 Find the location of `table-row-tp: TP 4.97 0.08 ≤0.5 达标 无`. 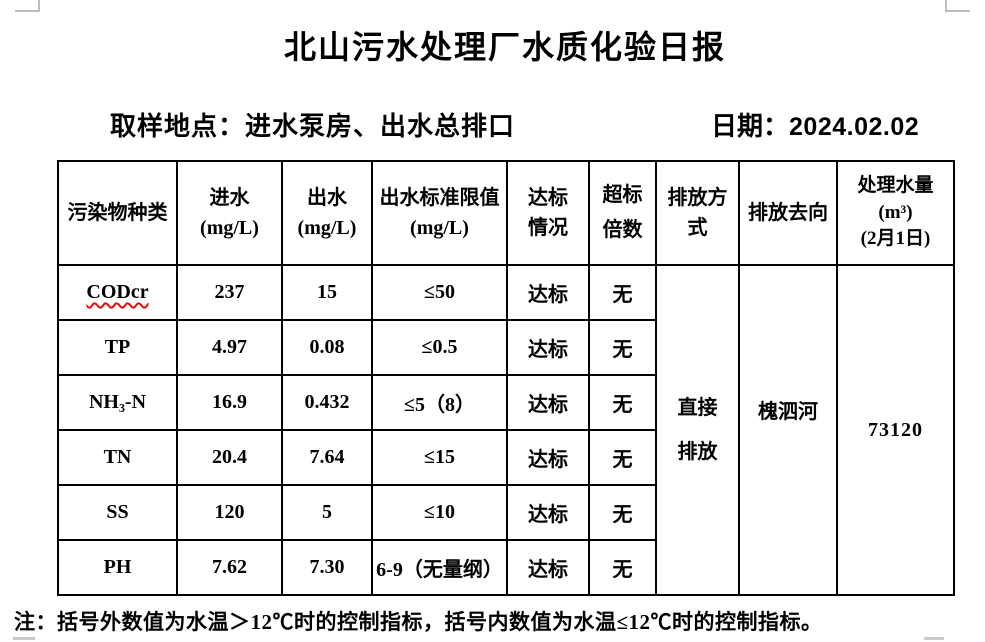

table-row-tp: TP 4.97 0.08 ≤0.5 达标 无 is located at coordinates (505, 347).